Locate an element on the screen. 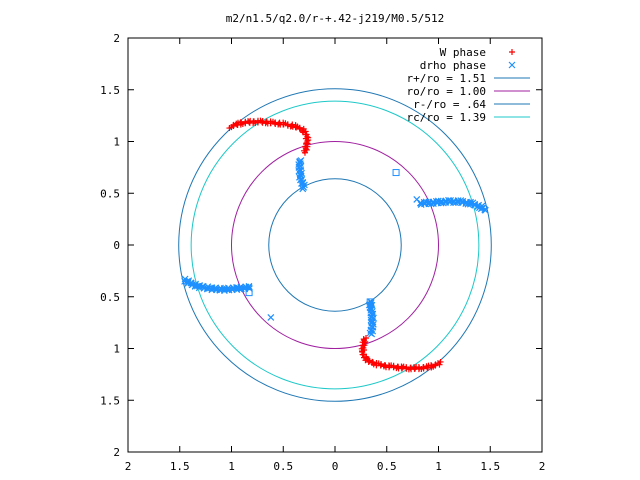 This screenshot has height=480, width=640. y-tick-label-6: 1 is located at coordinates (116, 349).